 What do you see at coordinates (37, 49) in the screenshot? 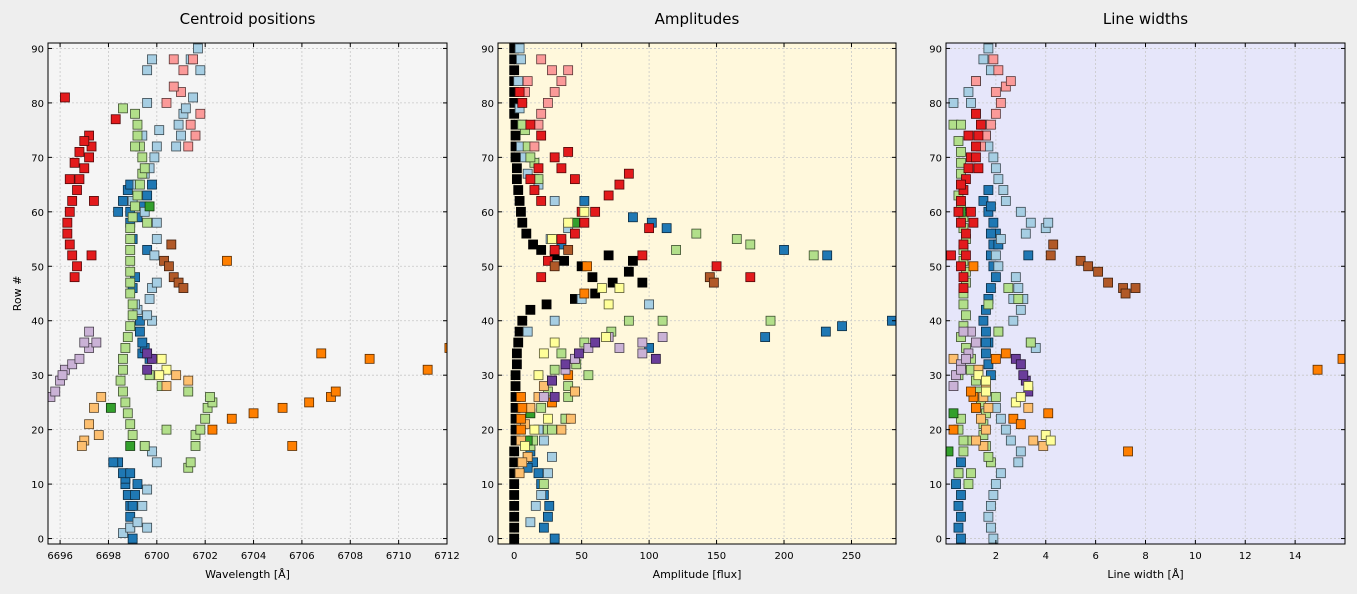
I see `y-tick-label: 90` at bounding box center [37, 49].